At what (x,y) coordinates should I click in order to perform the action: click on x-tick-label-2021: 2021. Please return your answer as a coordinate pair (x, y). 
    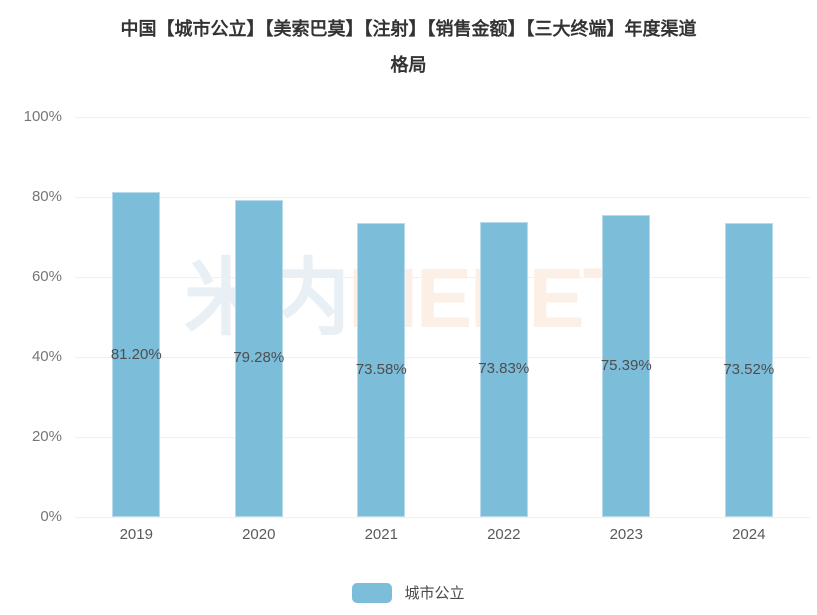
    Looking at the image, I should click on (381, 534).